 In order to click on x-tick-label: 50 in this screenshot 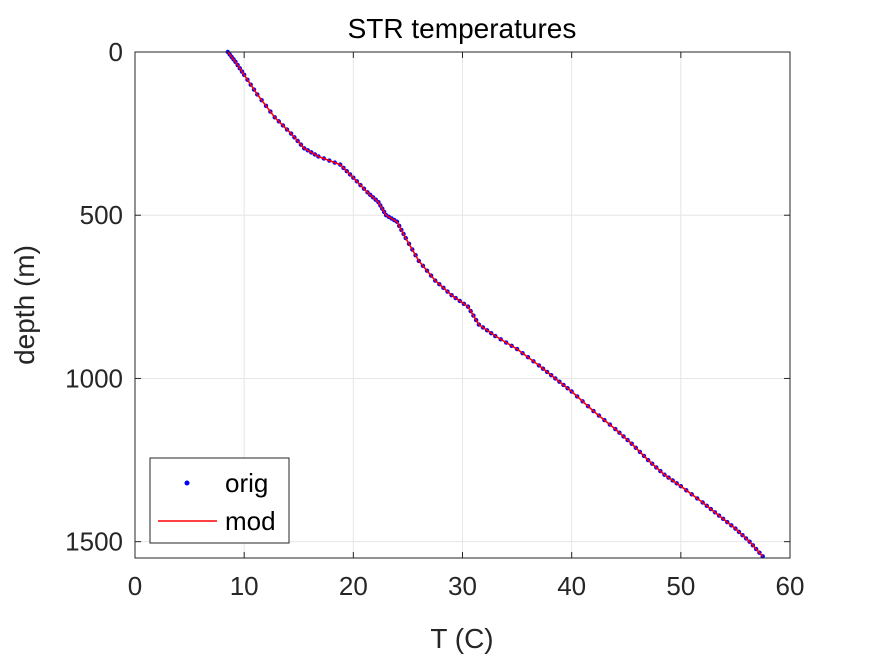, I will do `click(680, 586)`.